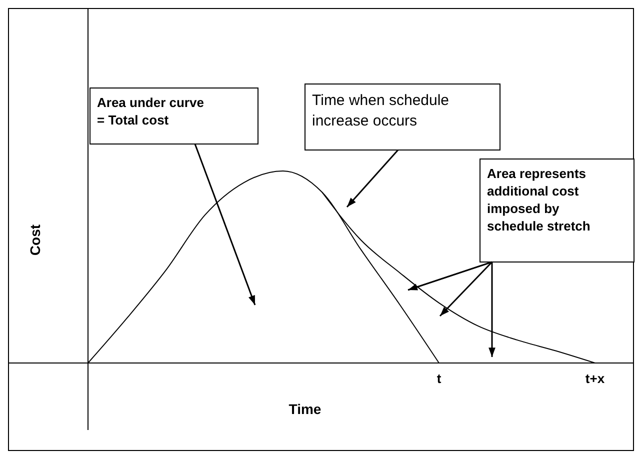 The height and width of the screenshot is (459, 642). Describe the element at coordinates (381, 111) in the screenshot. I see `text: Time when schedule increase occurs` at that location.